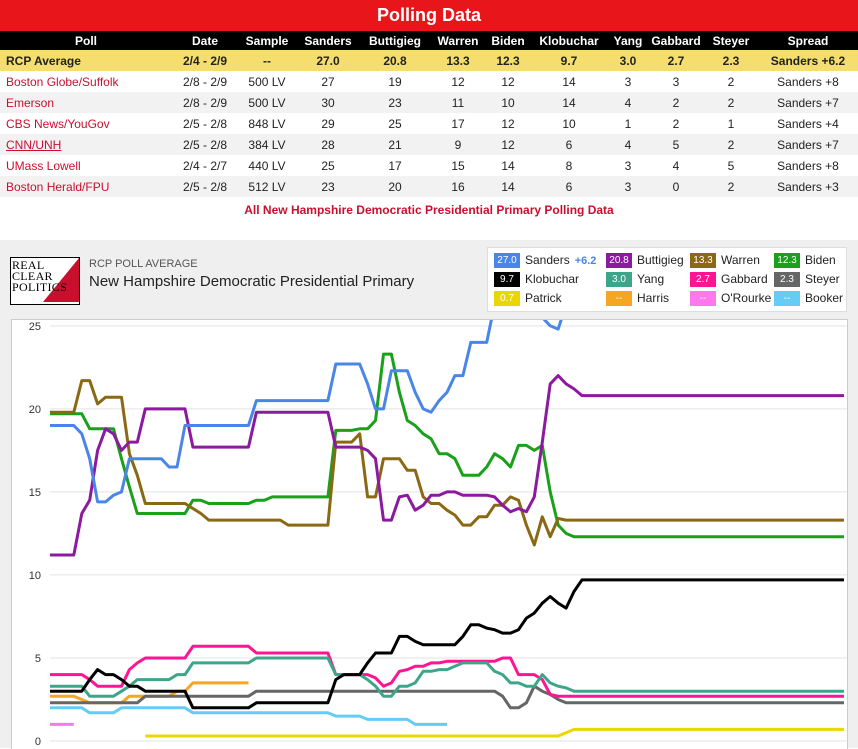  I want to click on poll-link: UMass Lowell, so click(43, 165).